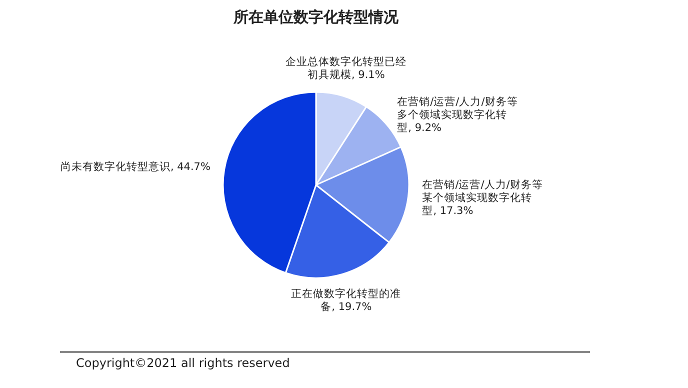 The width and height of the screenshot is (688, 388). I want to click on chart-title: 所在单位数字化转型情况, so click(316, 17).